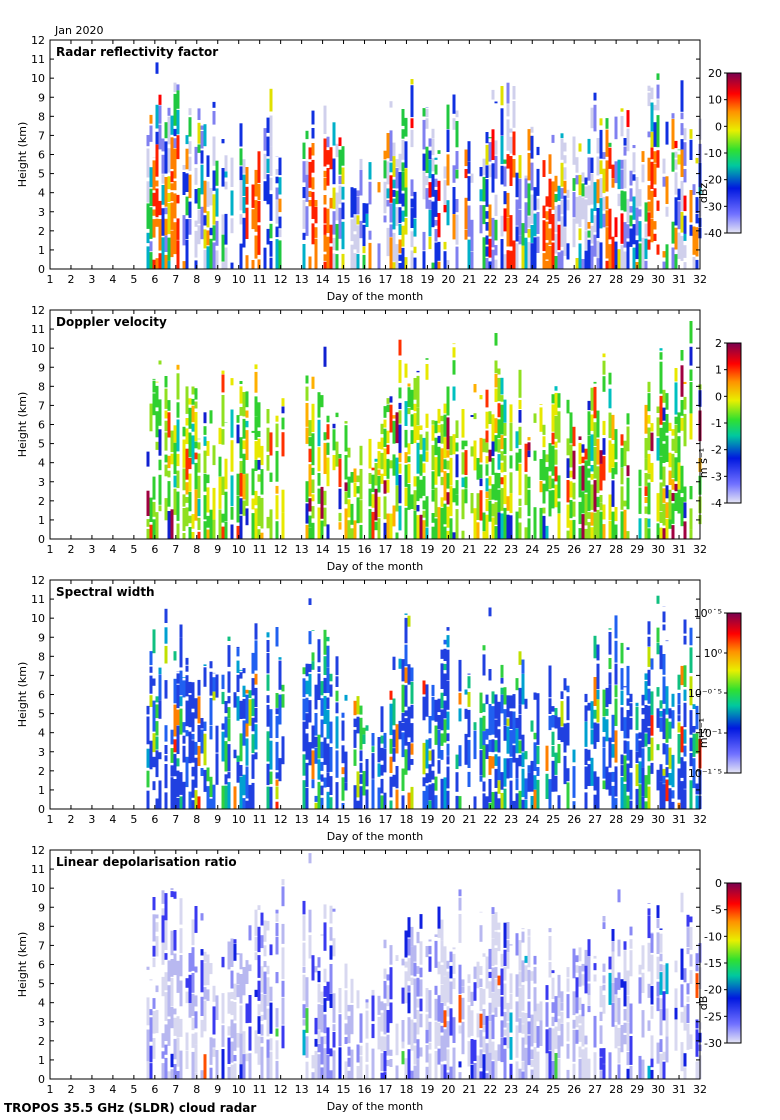  I want to click on x-tick-label: 21, so click(469, 549).